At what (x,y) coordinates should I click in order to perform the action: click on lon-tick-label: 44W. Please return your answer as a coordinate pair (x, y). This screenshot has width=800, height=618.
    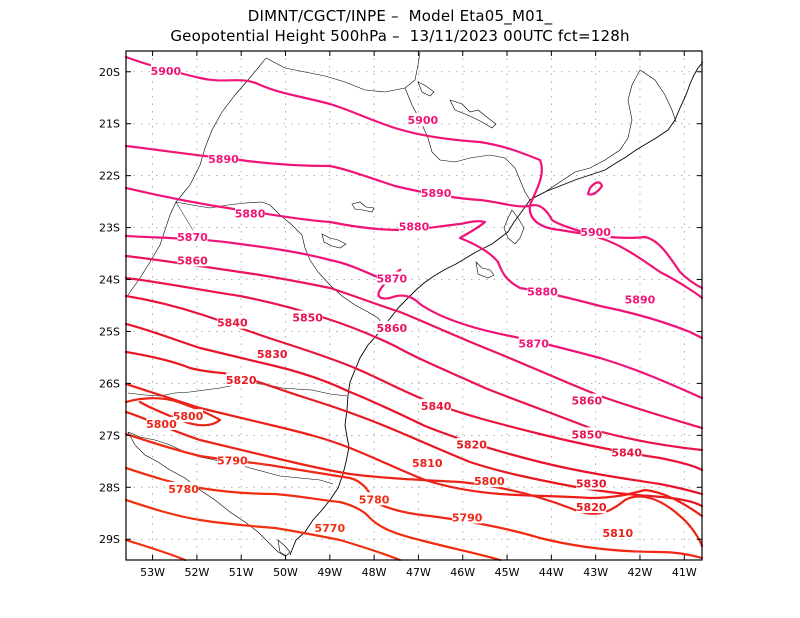
    Looking at the image, I should click on (551, 572).